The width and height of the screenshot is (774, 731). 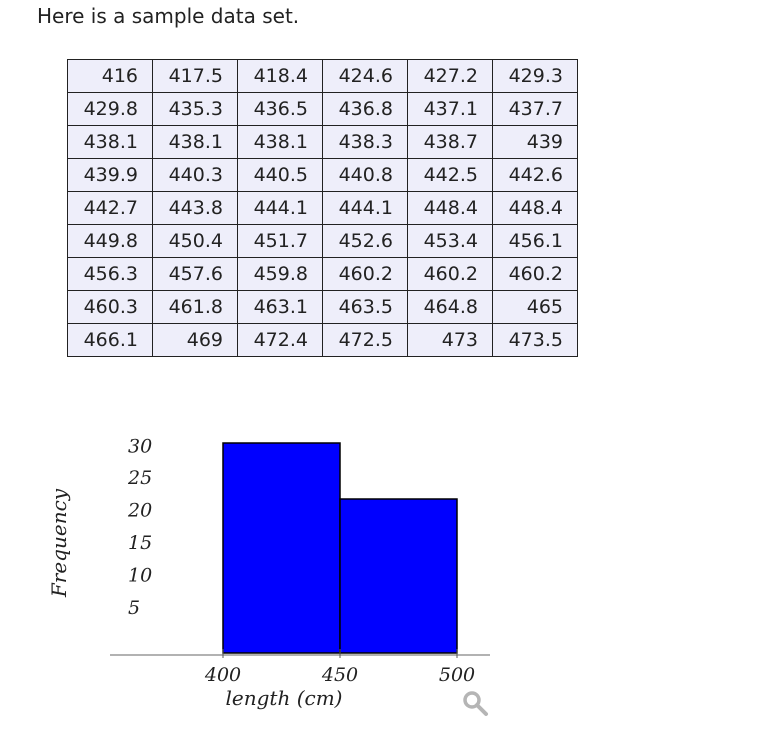 What do you see at coordinates (365, 340) in the screenshot?
I see `table-cell: 472.5` at bounding box center [365, 340].